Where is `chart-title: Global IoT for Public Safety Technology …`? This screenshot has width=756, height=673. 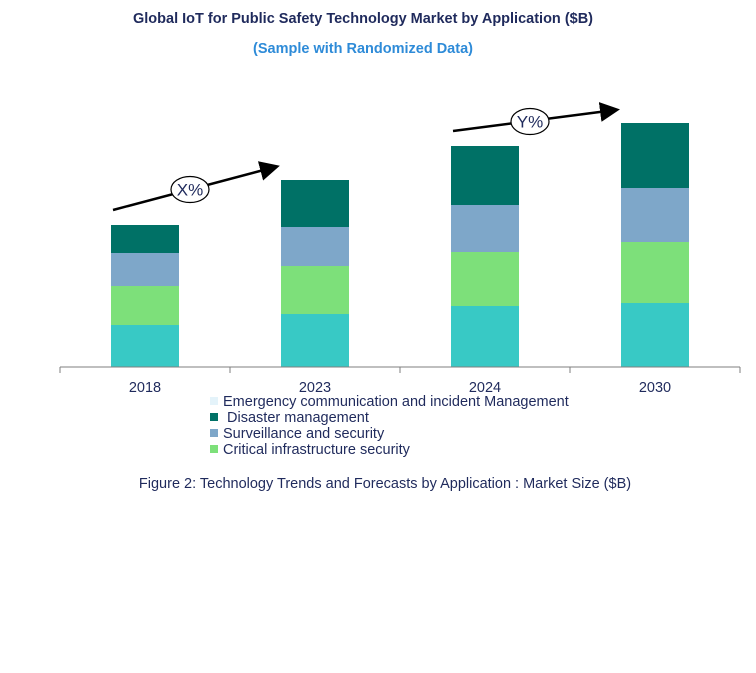
chart-title: Global IoT for Public Safety Technology … is located at coordinates (363, 19).